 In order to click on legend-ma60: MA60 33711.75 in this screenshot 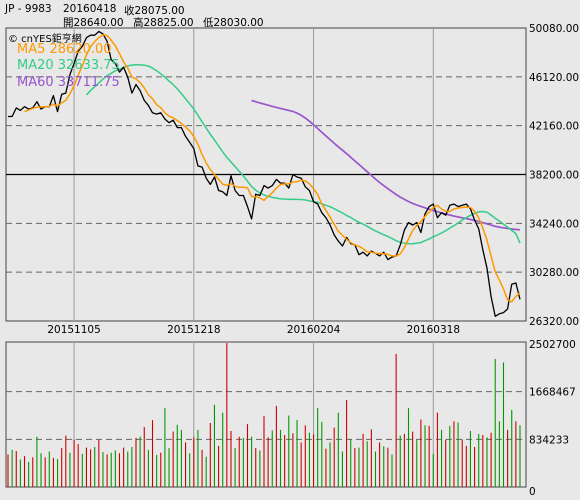, I will do `click(68, 82)`.